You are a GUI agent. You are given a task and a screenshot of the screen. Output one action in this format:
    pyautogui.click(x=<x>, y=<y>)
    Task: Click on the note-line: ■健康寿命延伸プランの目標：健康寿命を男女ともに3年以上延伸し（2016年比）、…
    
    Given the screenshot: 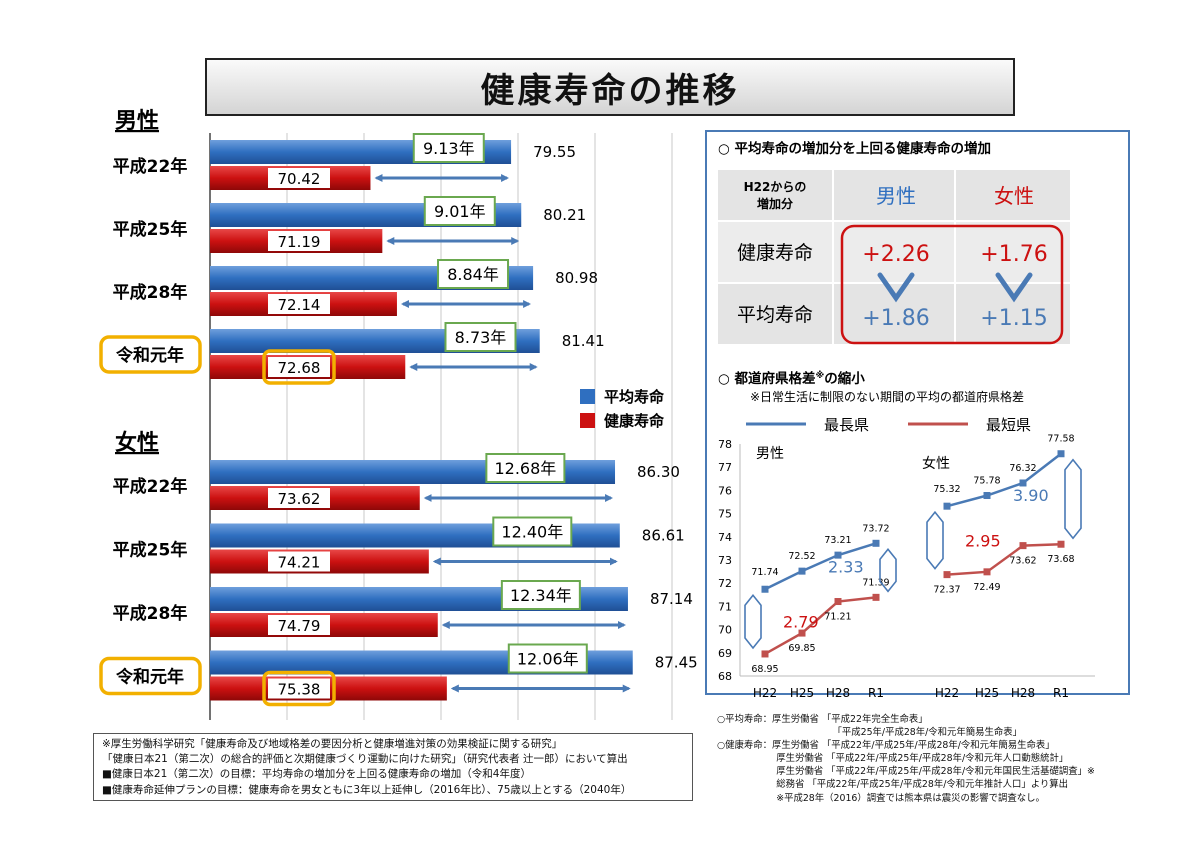 What is the action you would take?
    pyautogui.click(x=367, y=789)
    